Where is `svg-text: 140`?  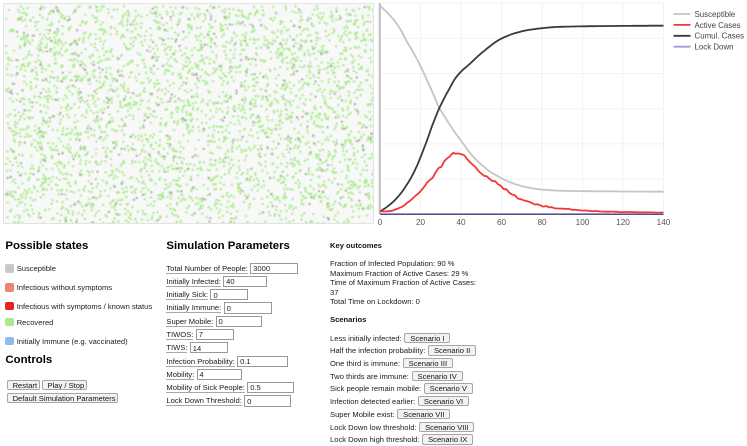 svg-text: 140 is located at coordinates (664, 222).